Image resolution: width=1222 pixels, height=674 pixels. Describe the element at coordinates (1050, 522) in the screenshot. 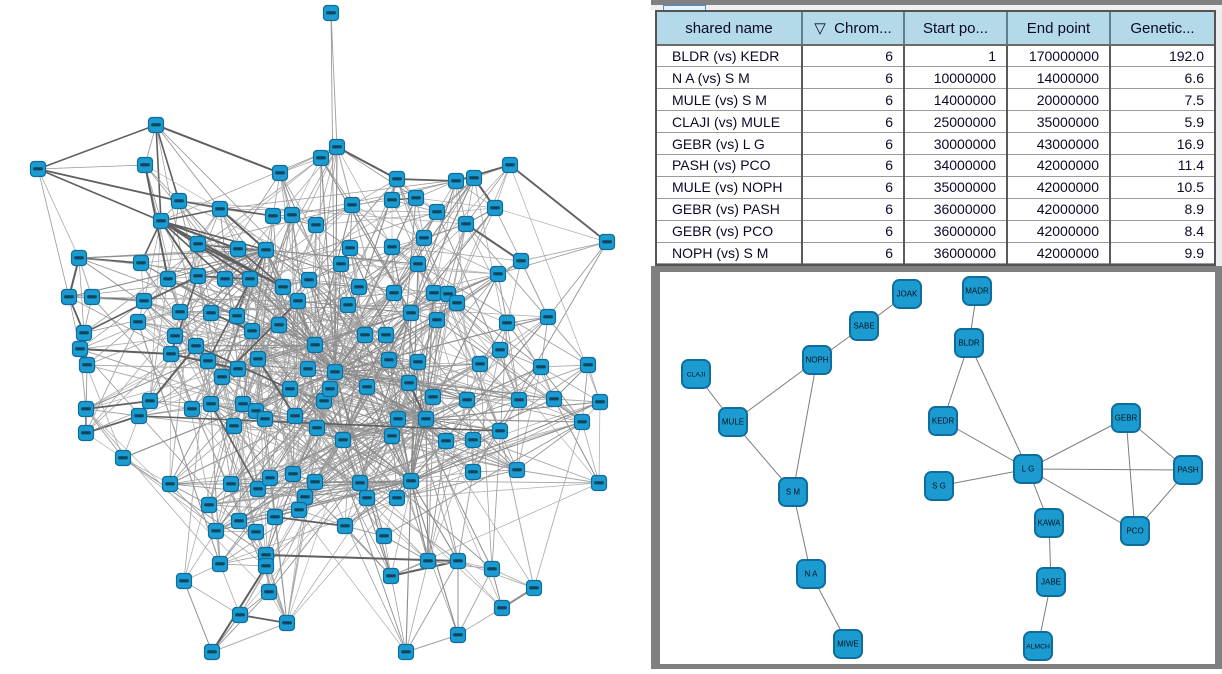

I see `svg-text: KAWA` at that location.